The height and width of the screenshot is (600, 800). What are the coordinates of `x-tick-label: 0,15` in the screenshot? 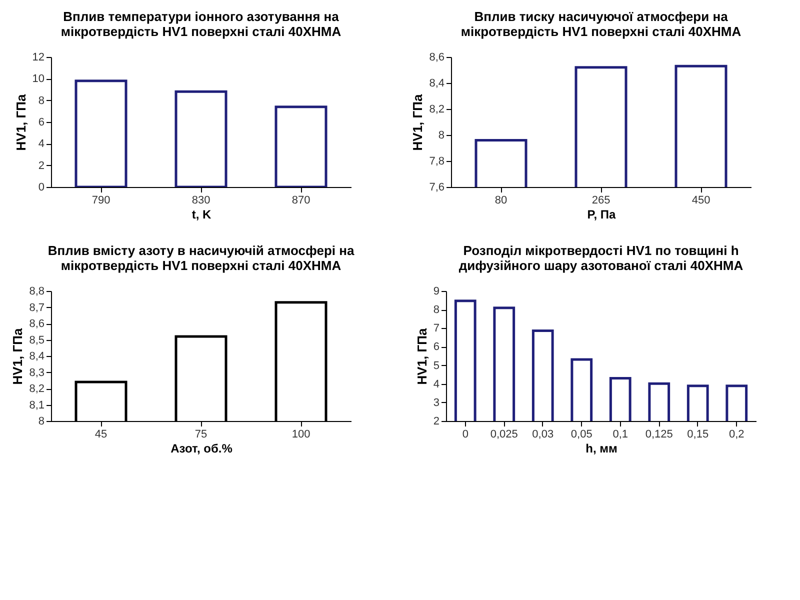 It's located at (698, 434).